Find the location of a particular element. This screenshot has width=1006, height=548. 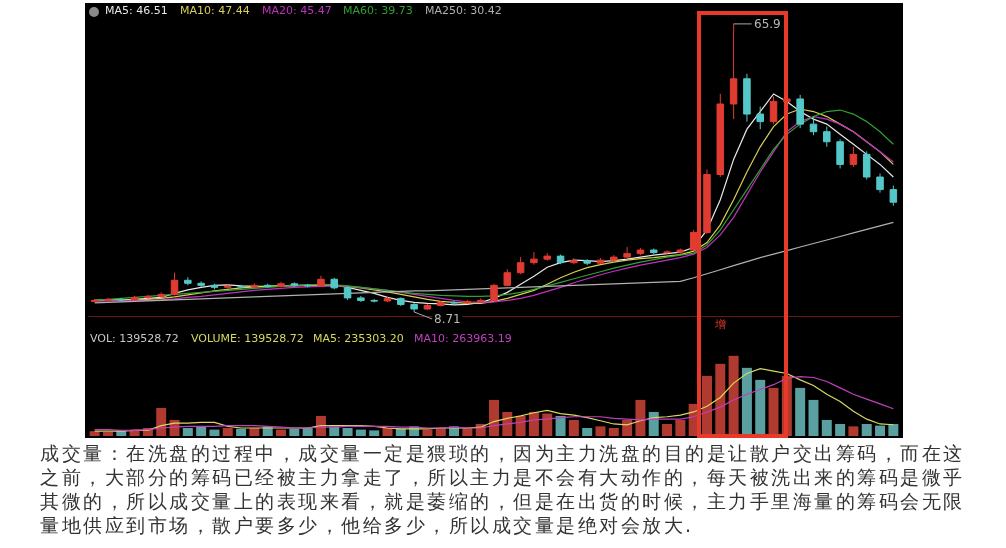

text: 8.71 is located at coordinates (447, 319).